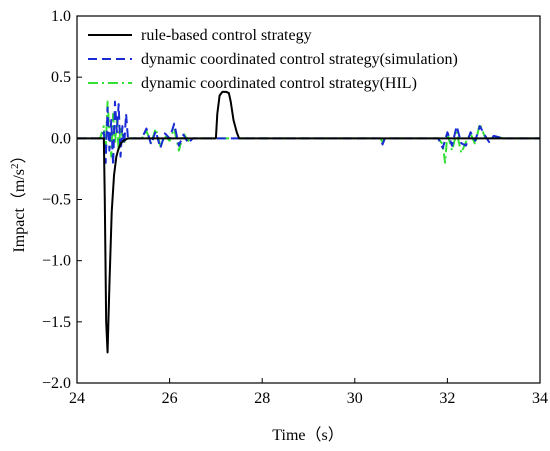  I want to click on y-tick-label: 1.0, so click(61, 16).